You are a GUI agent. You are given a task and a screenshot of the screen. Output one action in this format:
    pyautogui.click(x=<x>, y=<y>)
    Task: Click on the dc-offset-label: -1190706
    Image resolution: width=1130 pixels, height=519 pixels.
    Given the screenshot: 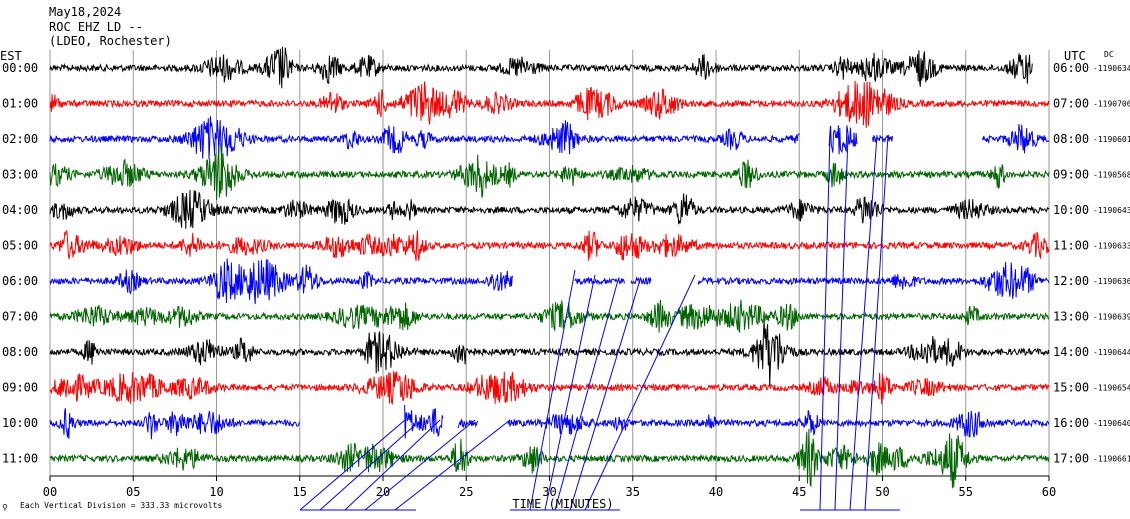 What is the action you would take?
    pyautogui.click(x=1111, y=104)
    